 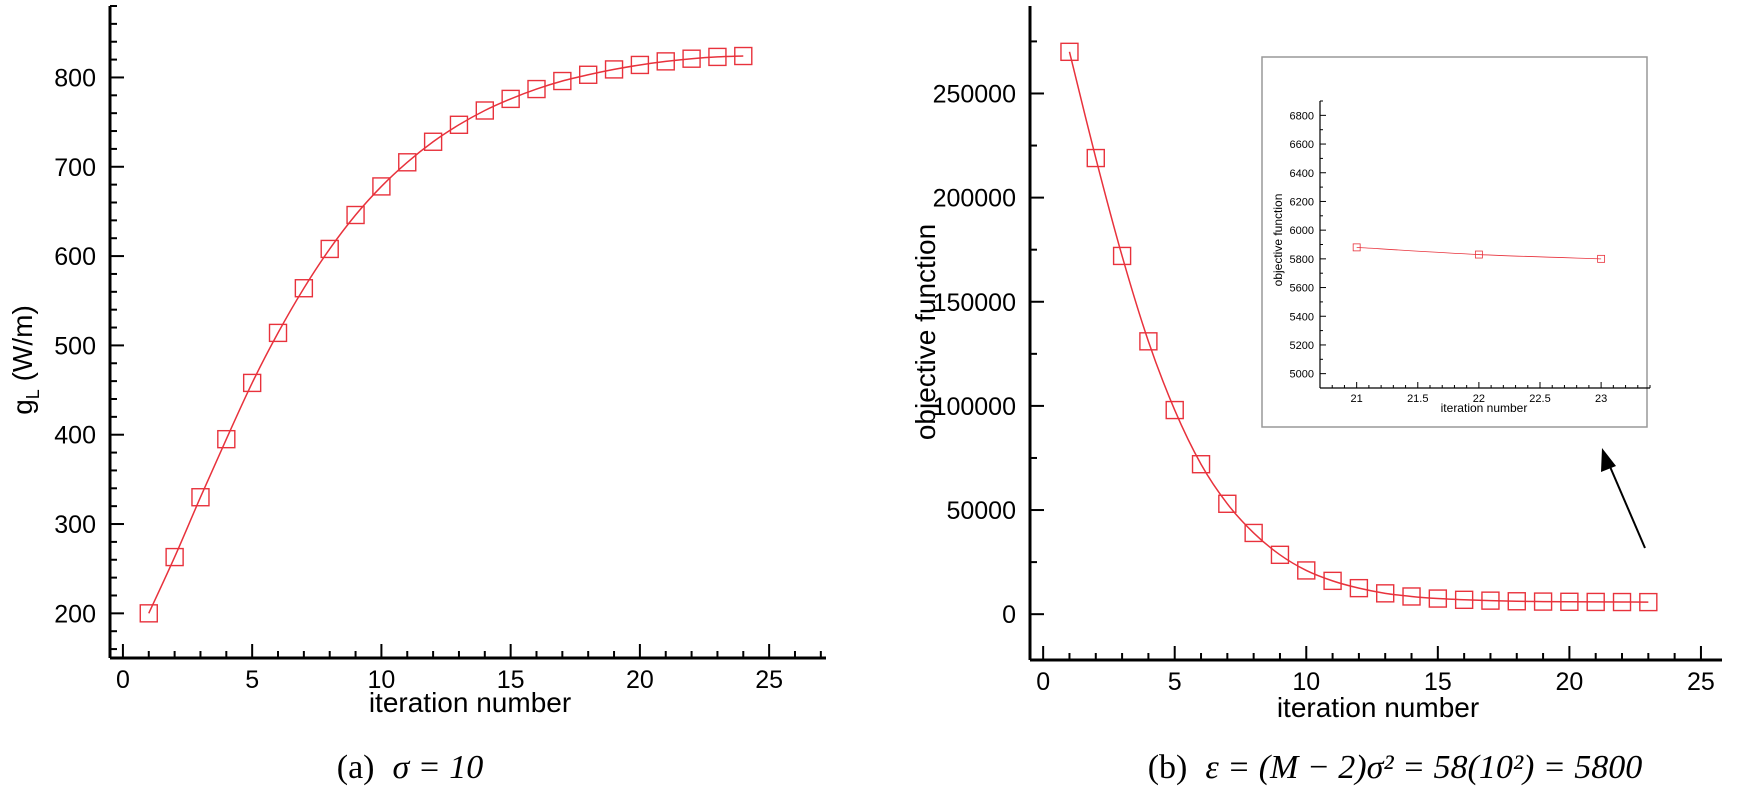 What do you see at coordinates (123, 680) in the screenshot?
I see `a-x-tick-label: 0` at bounding box center [123, 680].